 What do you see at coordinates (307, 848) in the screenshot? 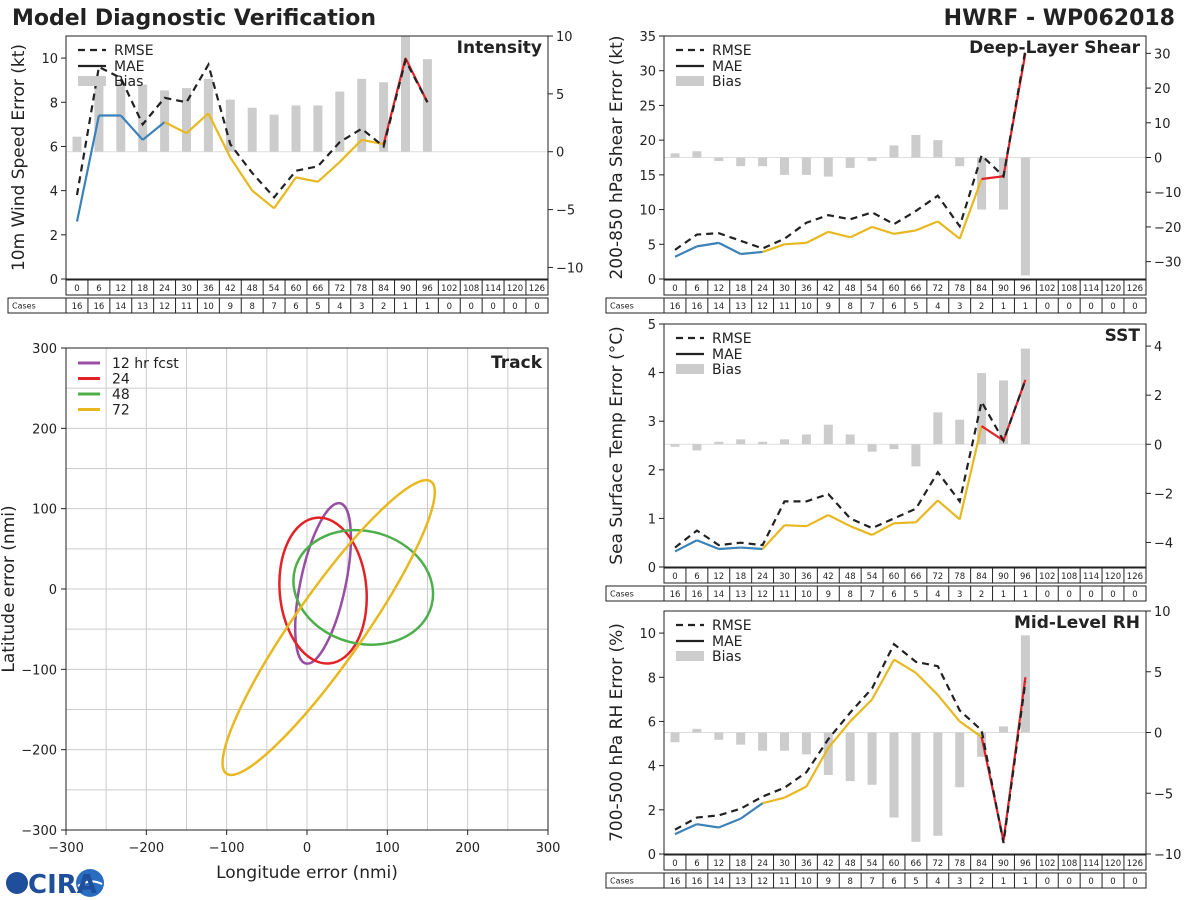
I see `x-tick-label: 0` at bounding box center [307, 848].